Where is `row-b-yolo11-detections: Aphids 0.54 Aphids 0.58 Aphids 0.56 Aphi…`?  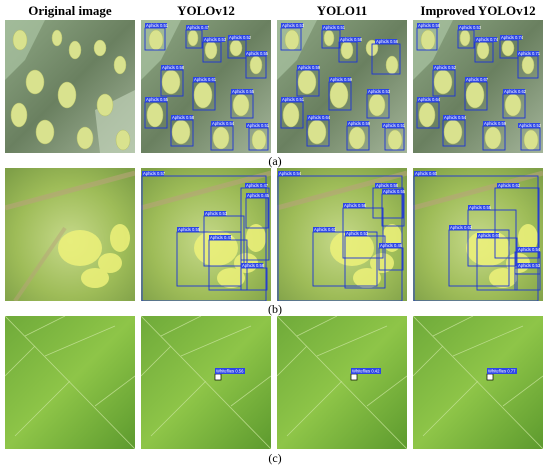
row-b-yolo11-detections: Aphids 0.54 Aphids 0.58 Aphids 0.56 Aphi… is located at coordinates (342, 234).